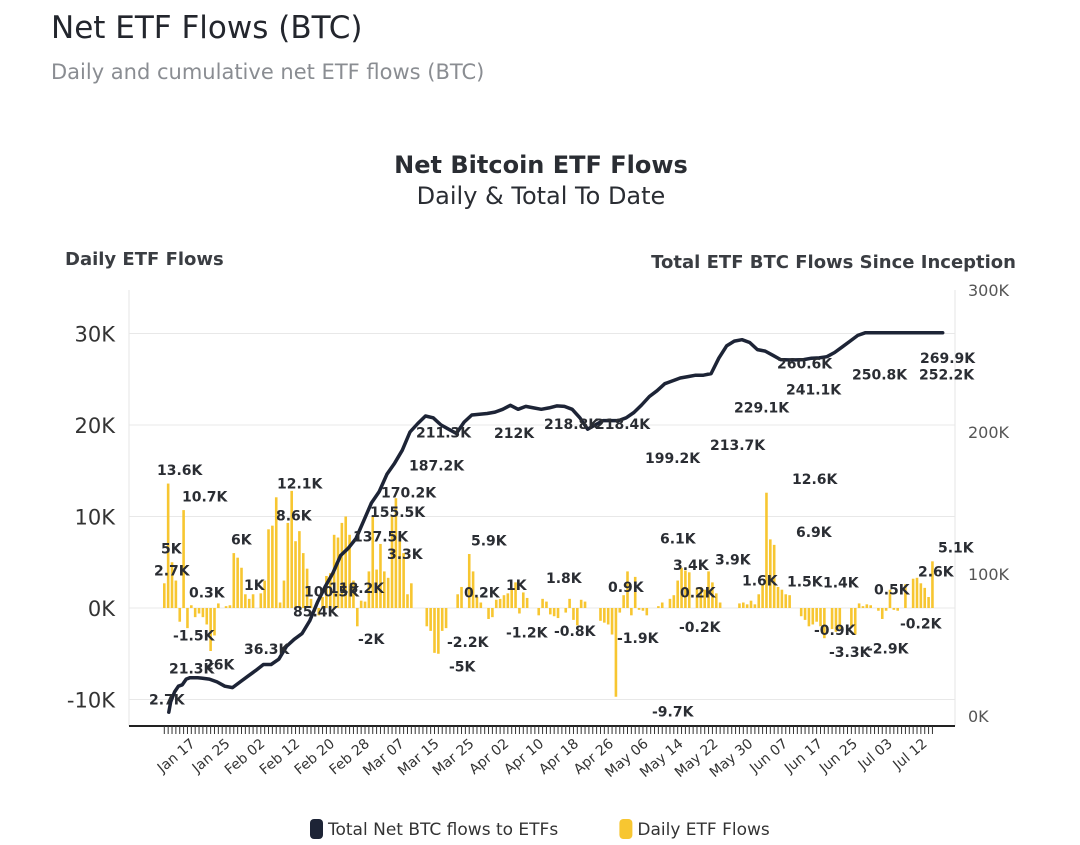  I want to click on data-label: 3.9K, so click(733, 561).